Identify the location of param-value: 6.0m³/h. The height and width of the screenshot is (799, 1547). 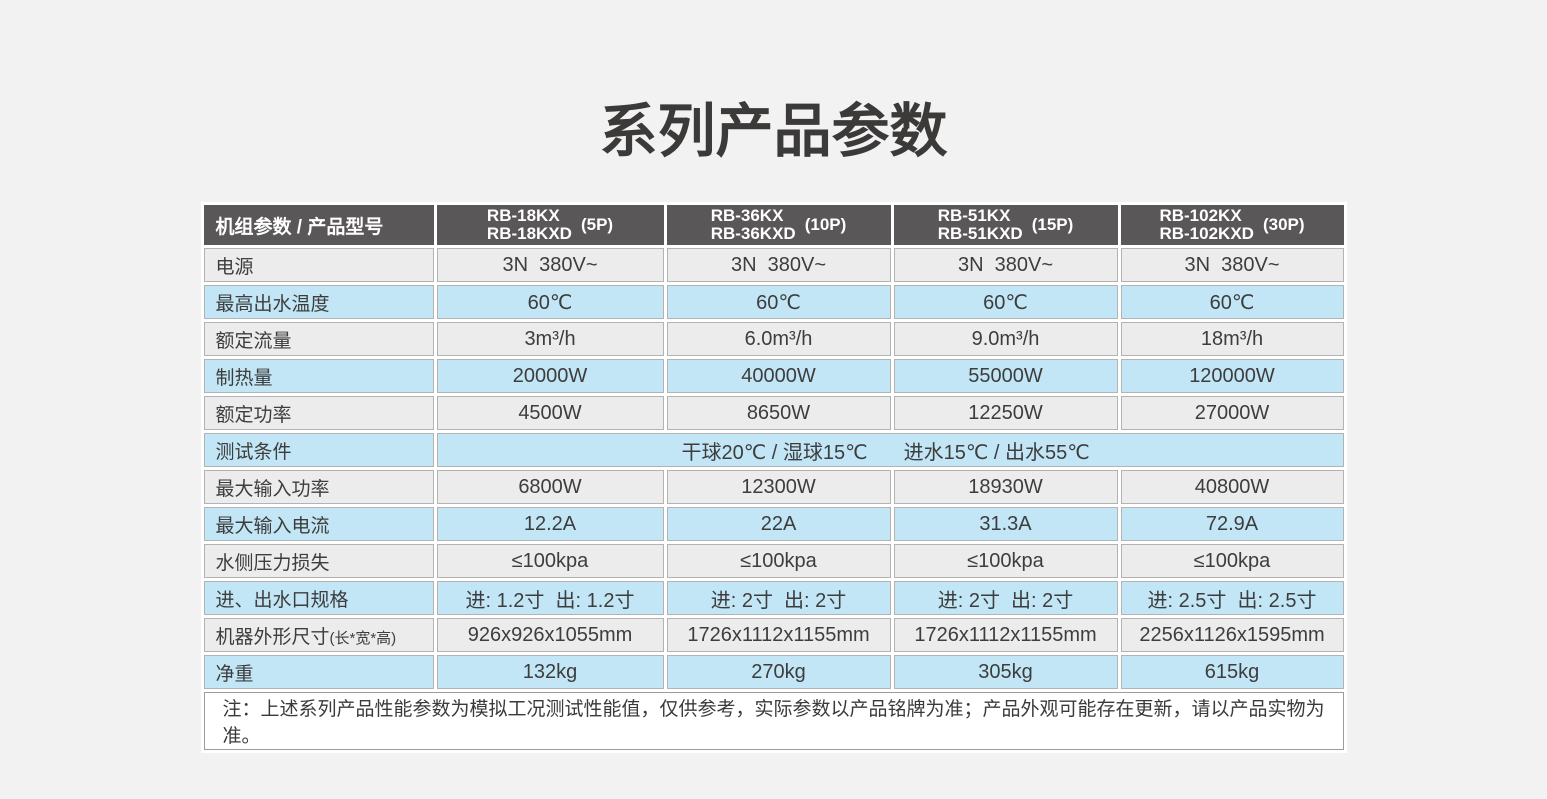
(778, 339).